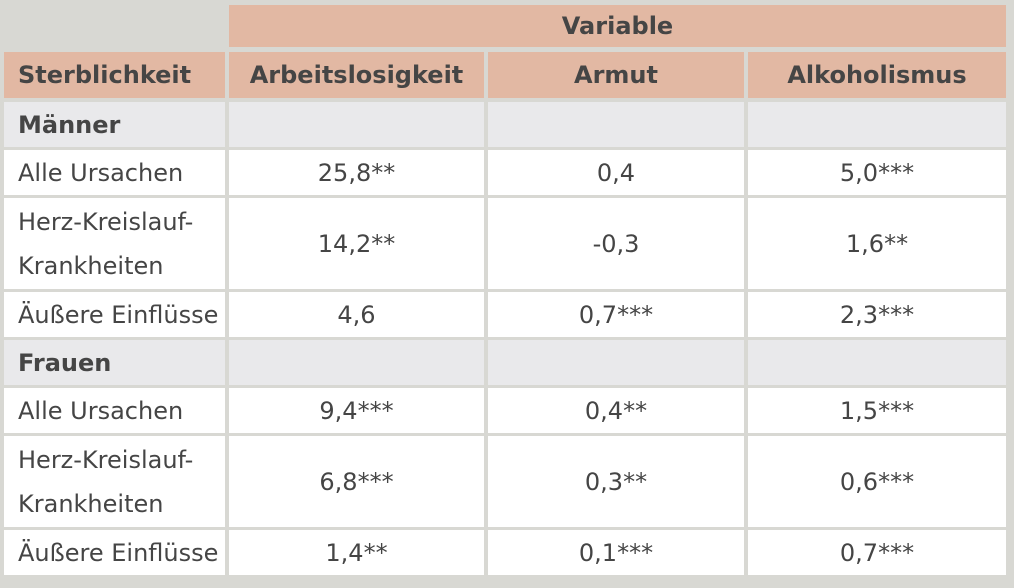  I want to click on value-cell: 14,2**, so click(356, 243).